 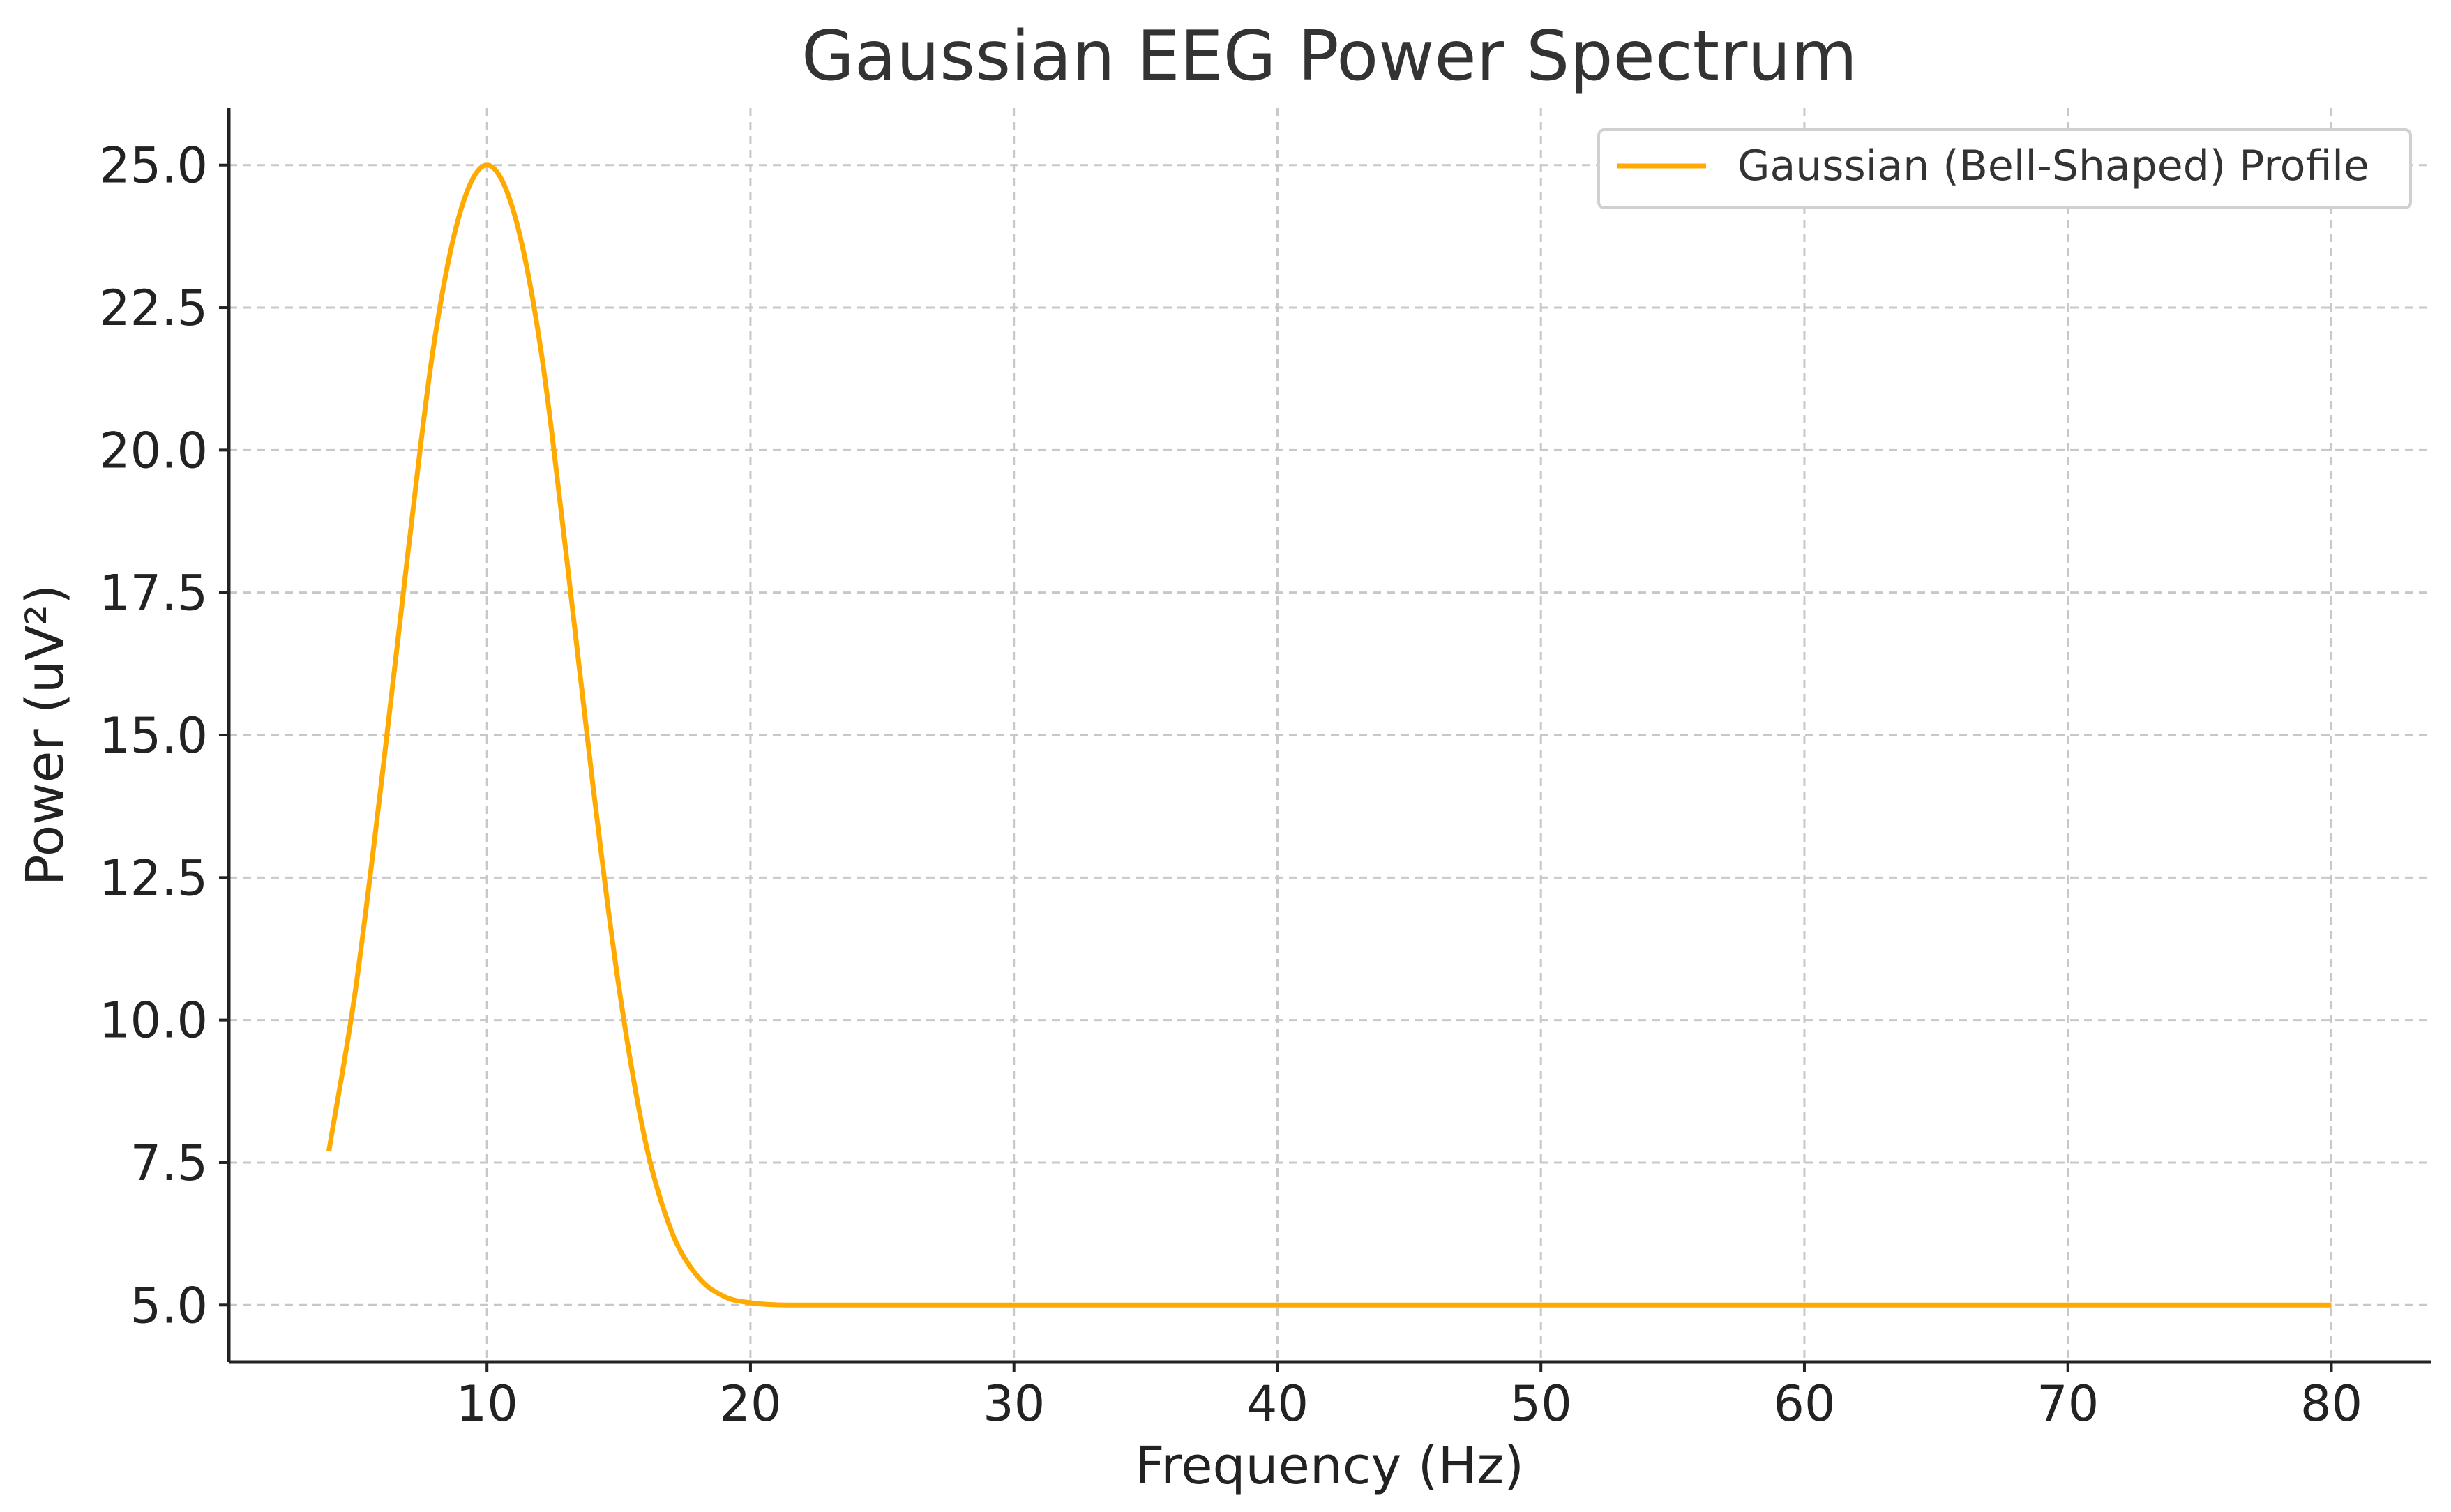 I want to click on y-tick-label: 17.5, so click(x=153, y=593).